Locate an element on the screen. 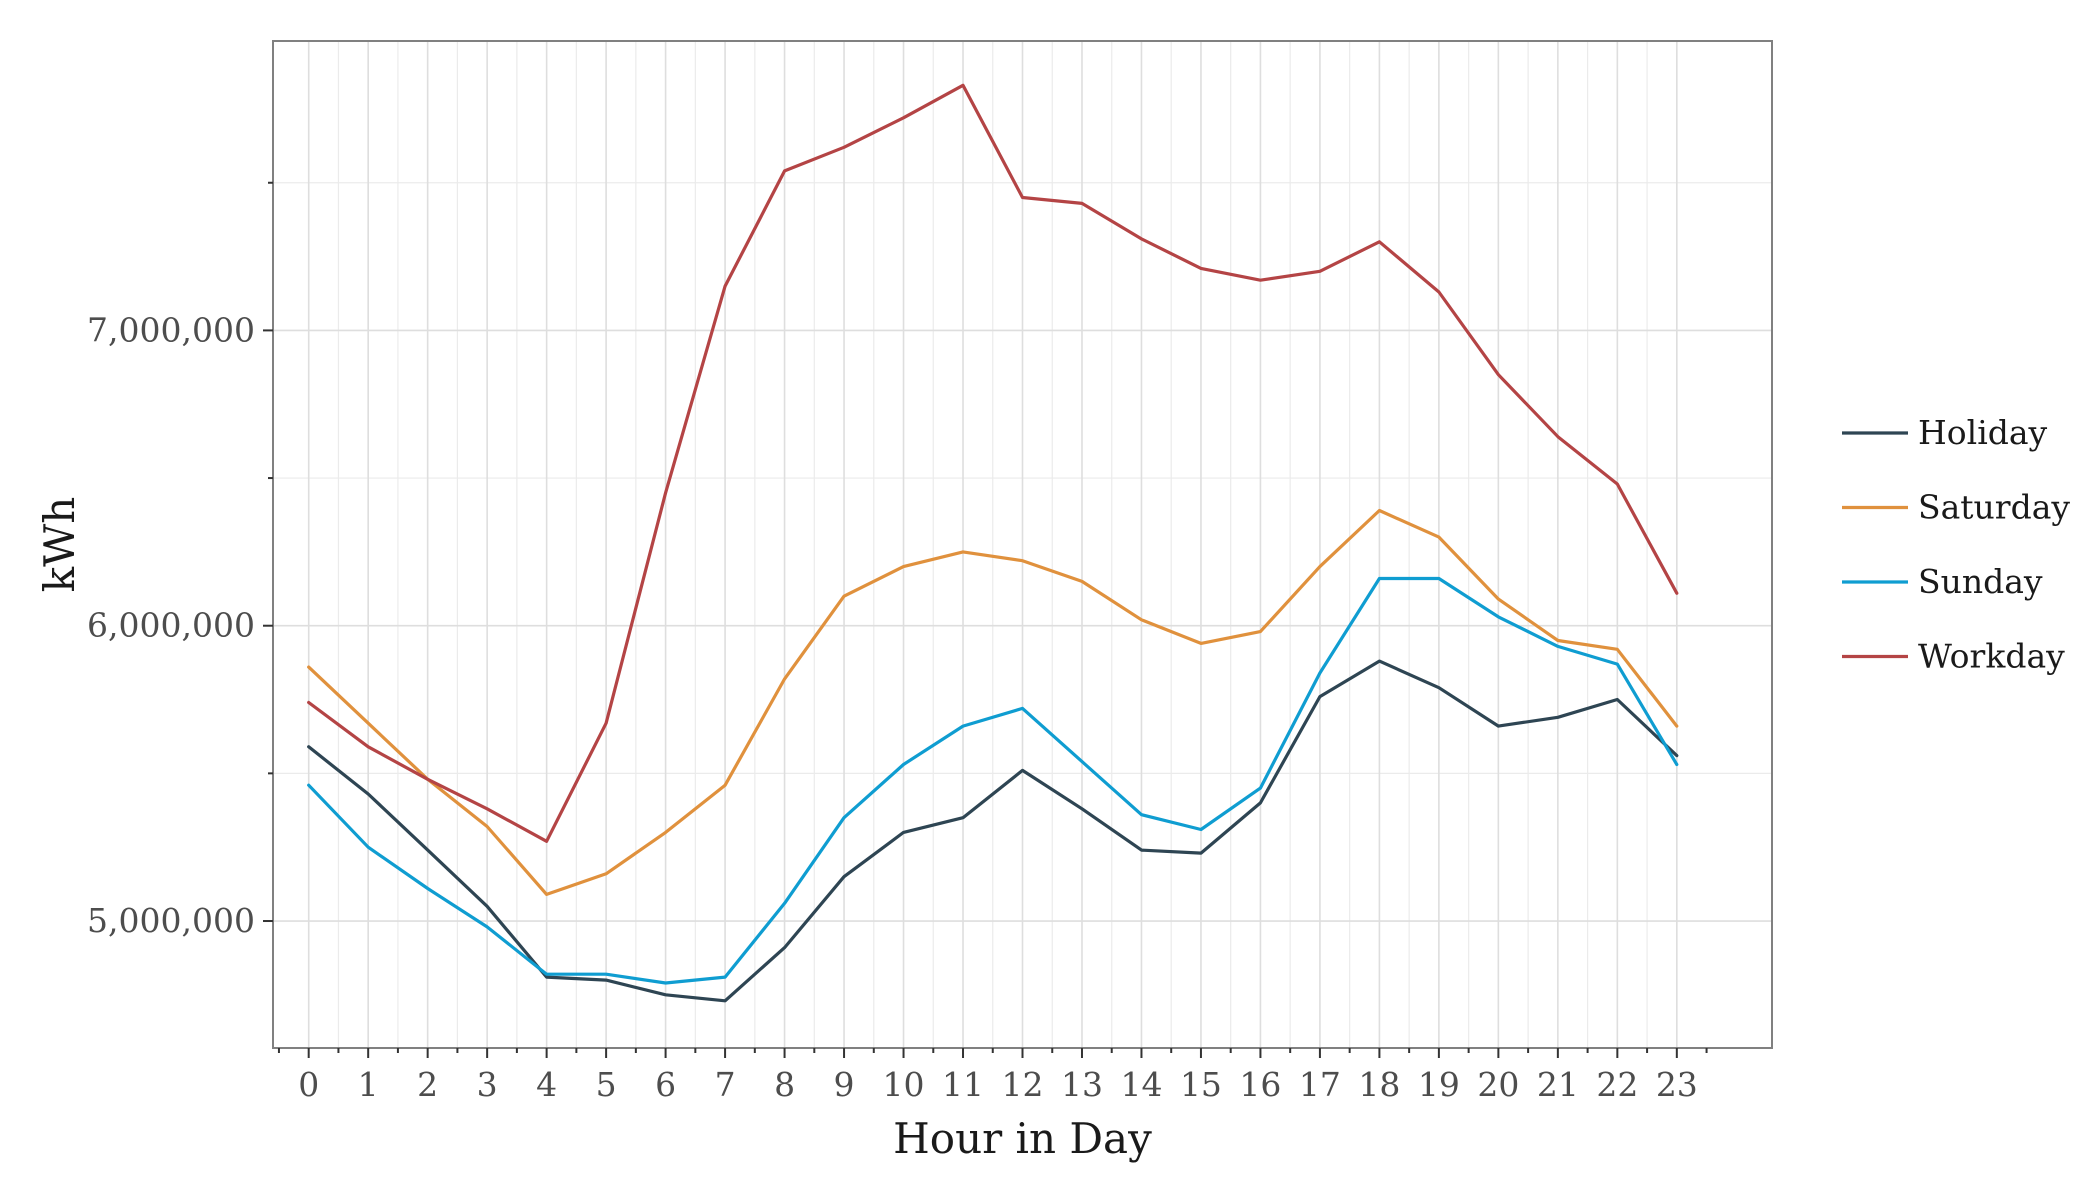 The width and height of the screenshot is (2100, 1200). legend-label: Sunday is located at coordinates (1980, 581).